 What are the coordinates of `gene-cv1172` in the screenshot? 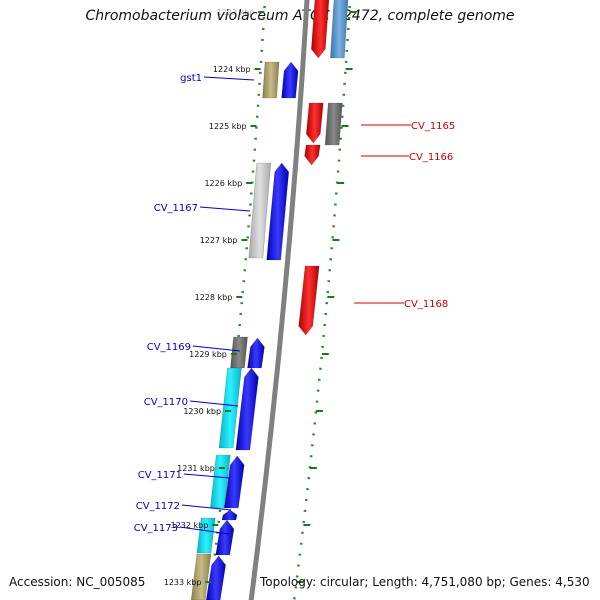 It's located at (229, 515).